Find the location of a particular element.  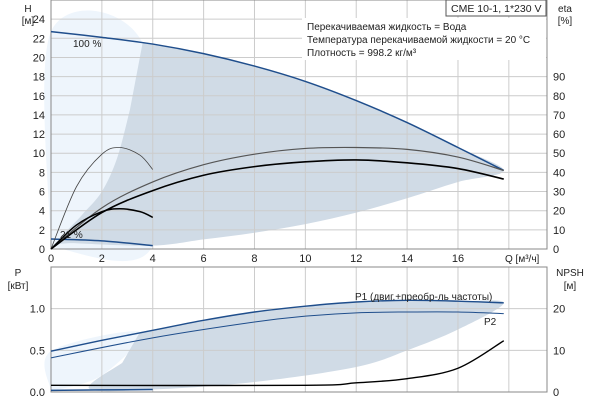

series-eta-total-21- is located at coordinates (102, 229).